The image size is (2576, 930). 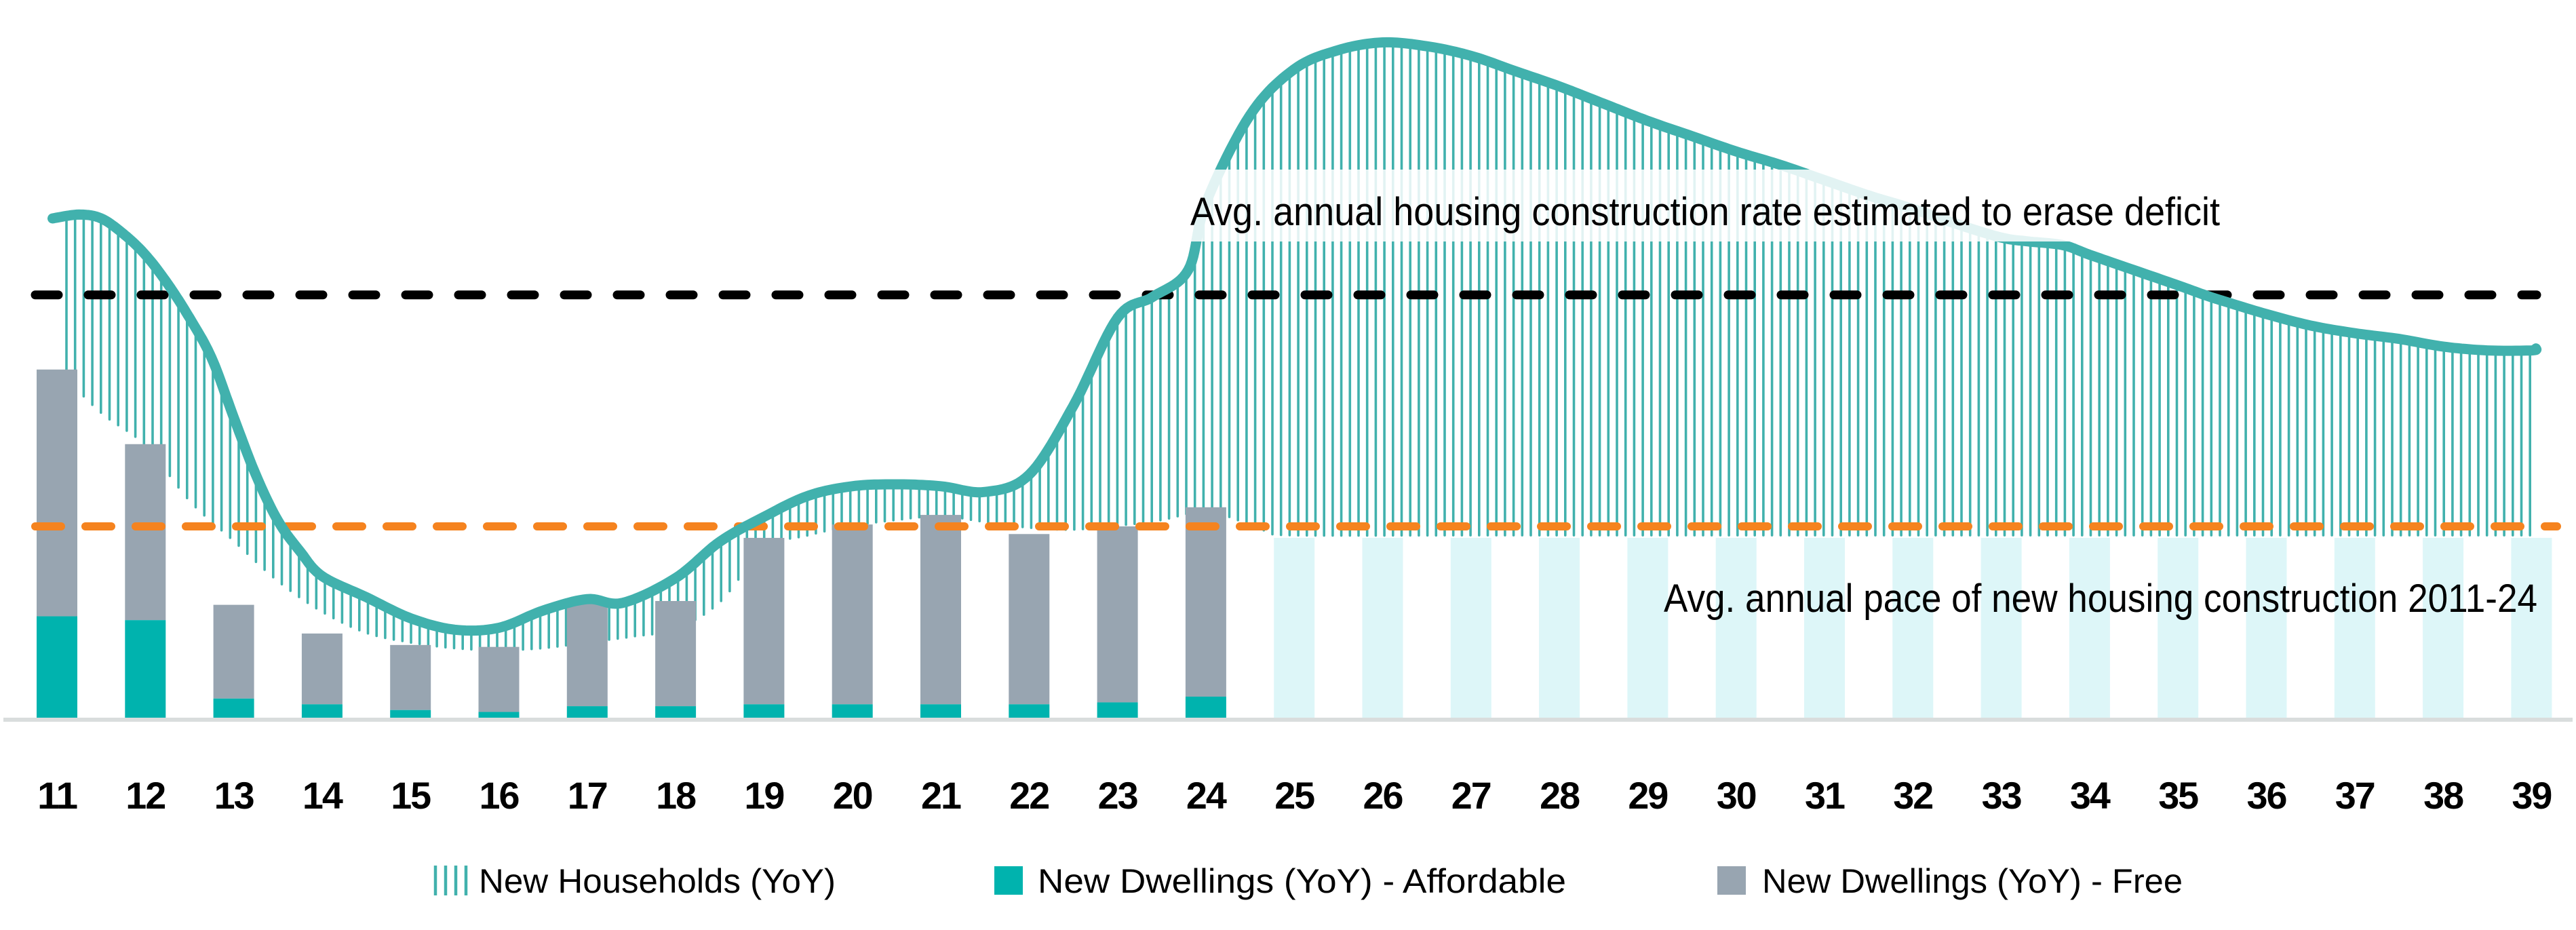 What do you see at coordinates (57, 795) in the screenshot?
I see `x-label-11: 11` at bounding box center [57, 795].